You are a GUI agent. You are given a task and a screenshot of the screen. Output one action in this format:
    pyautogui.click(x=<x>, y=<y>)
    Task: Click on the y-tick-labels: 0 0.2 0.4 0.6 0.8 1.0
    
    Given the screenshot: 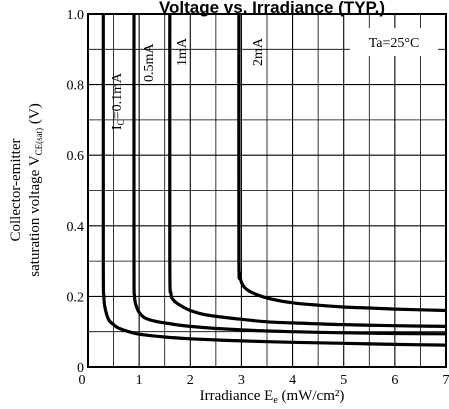 What is the action you would take?
    pyautogui.click(x=76, y=192)
    